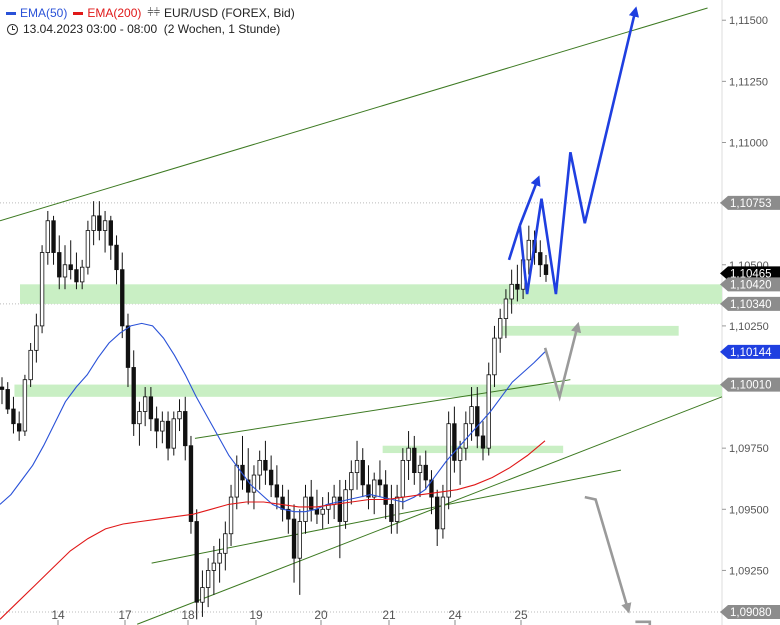  Describe the element at coordinates (521, 615) in the screenshot. I see `x-tick-label: 25` at that location.